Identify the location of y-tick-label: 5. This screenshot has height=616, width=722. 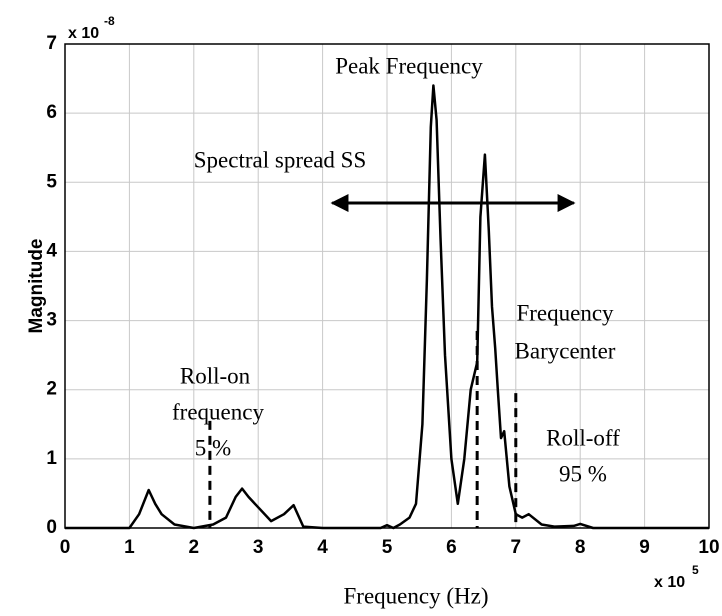
(51, 181).